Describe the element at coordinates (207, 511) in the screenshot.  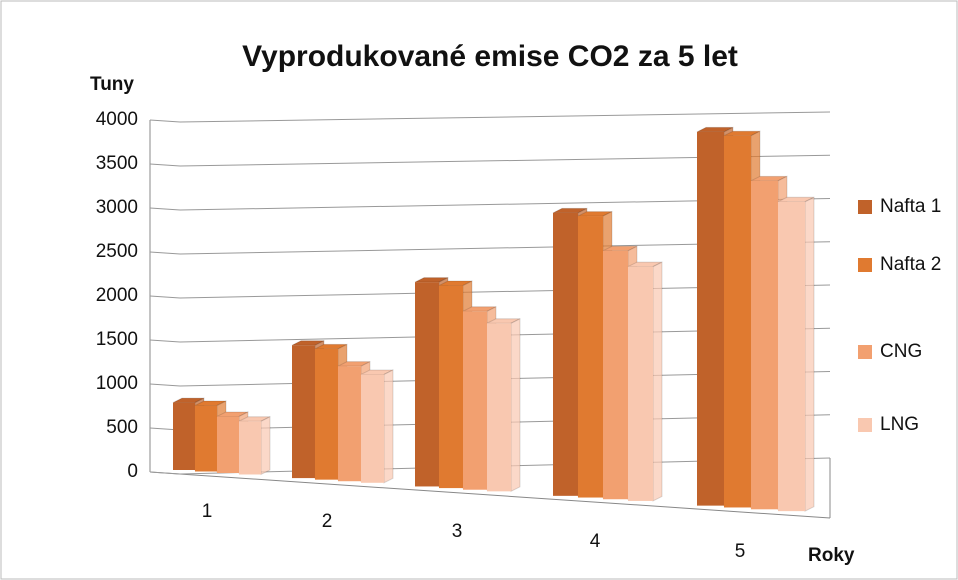
I see `x-tick-label: 1` at that location.